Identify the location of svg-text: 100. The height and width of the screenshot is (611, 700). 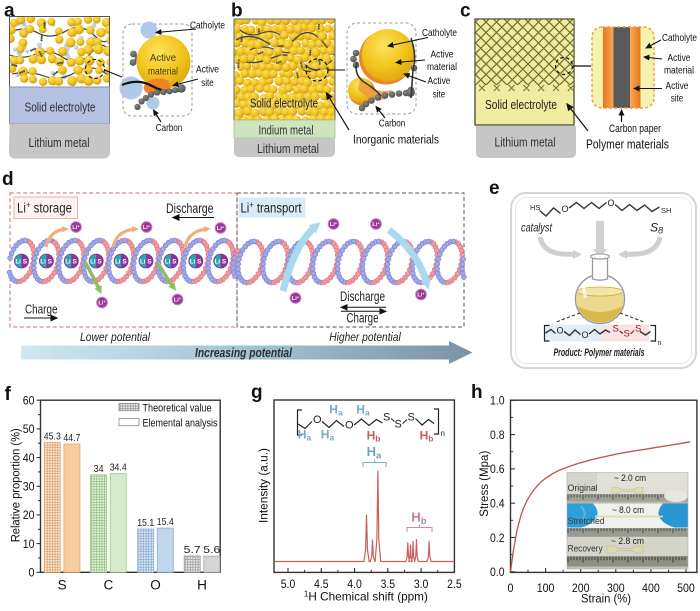
(546, 588).